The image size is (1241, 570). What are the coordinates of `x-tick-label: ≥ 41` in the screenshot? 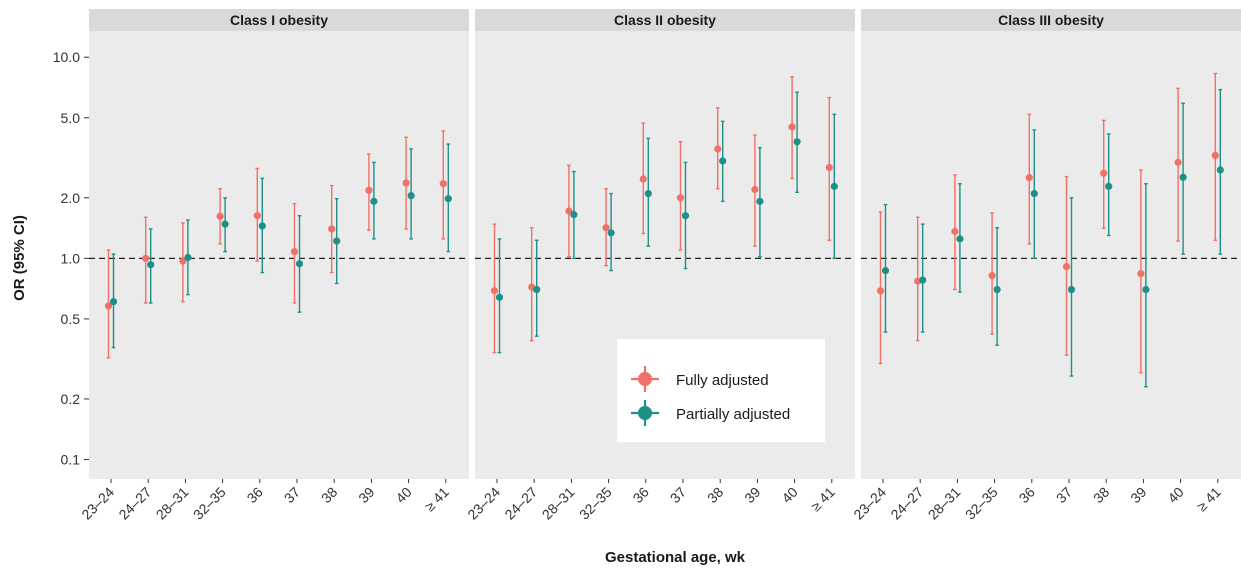 It's located at (436, 499).